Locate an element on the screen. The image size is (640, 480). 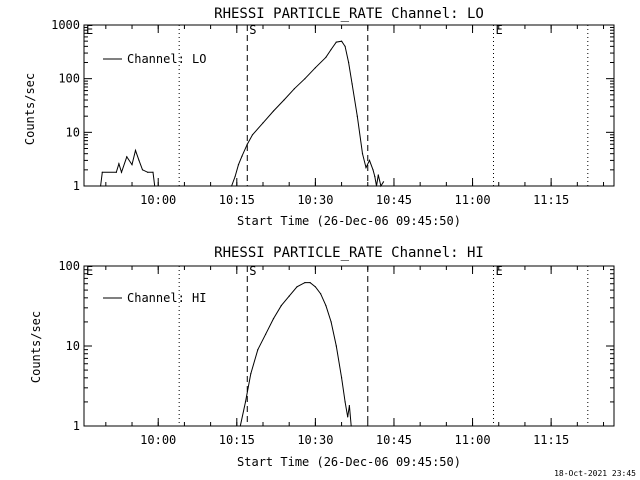
legend: Channel: HI is located at coordinates (154, 298).